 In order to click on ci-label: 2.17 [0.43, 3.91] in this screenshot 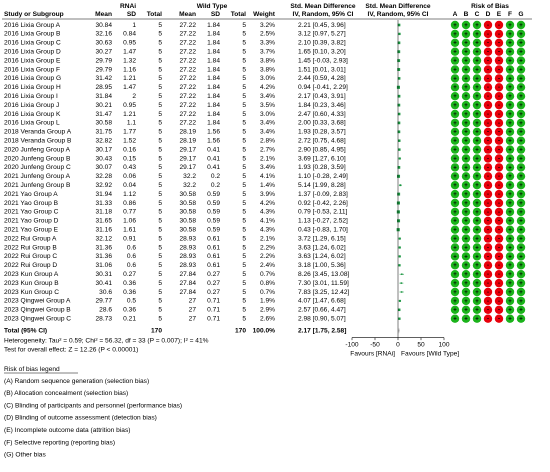, I will do `click(322, 96)`.